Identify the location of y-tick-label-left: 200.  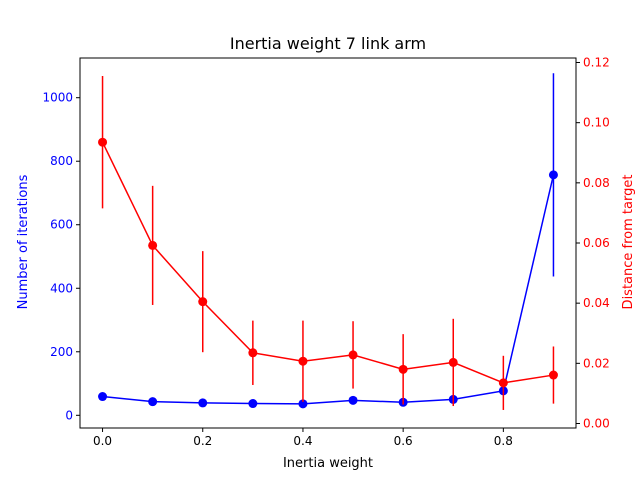
(61, 352).